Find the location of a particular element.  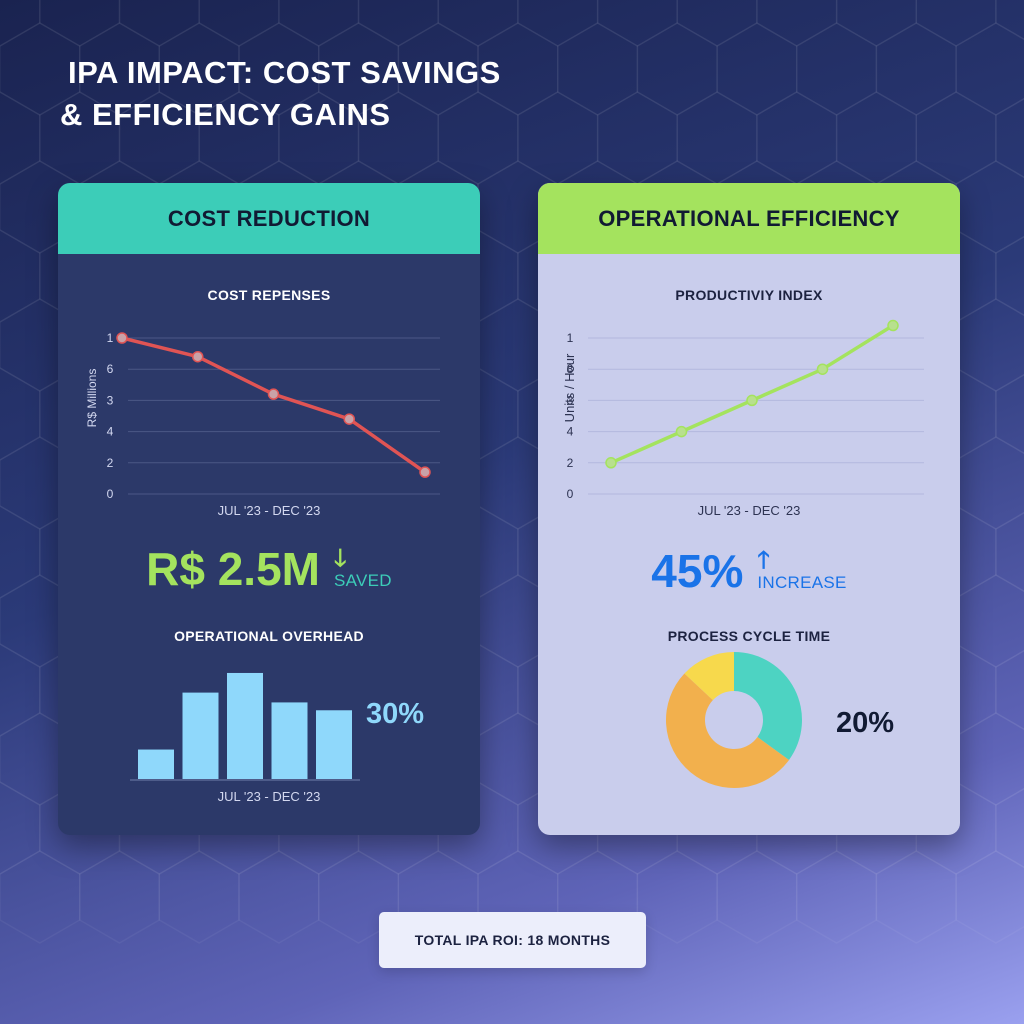

productivity-chart-y-ticks: 0 2 4 3 8 1 is located at coordinates (570, 416).